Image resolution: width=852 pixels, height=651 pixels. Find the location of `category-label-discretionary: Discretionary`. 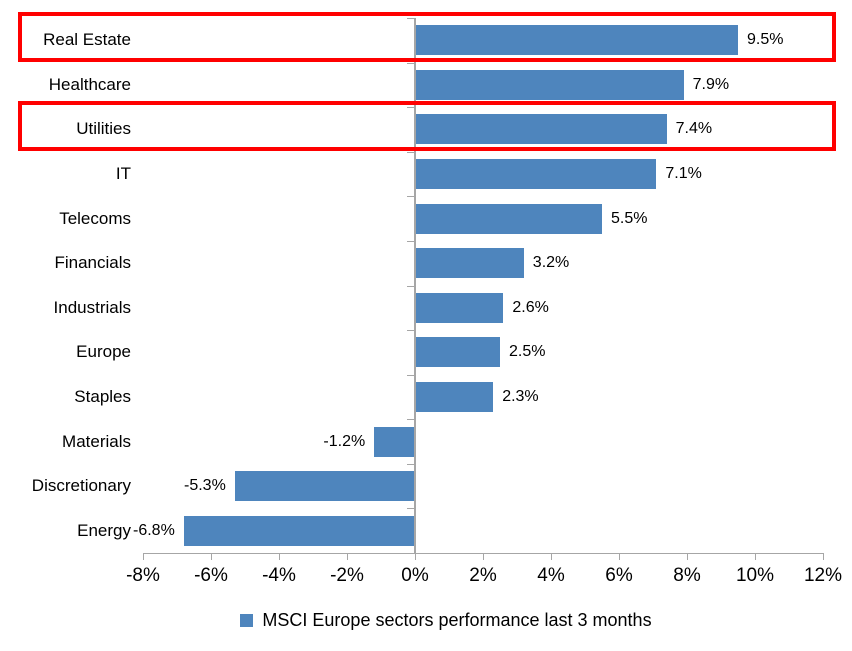

category-label-discretionary: Discretionary is located at coordinates (81, 486).